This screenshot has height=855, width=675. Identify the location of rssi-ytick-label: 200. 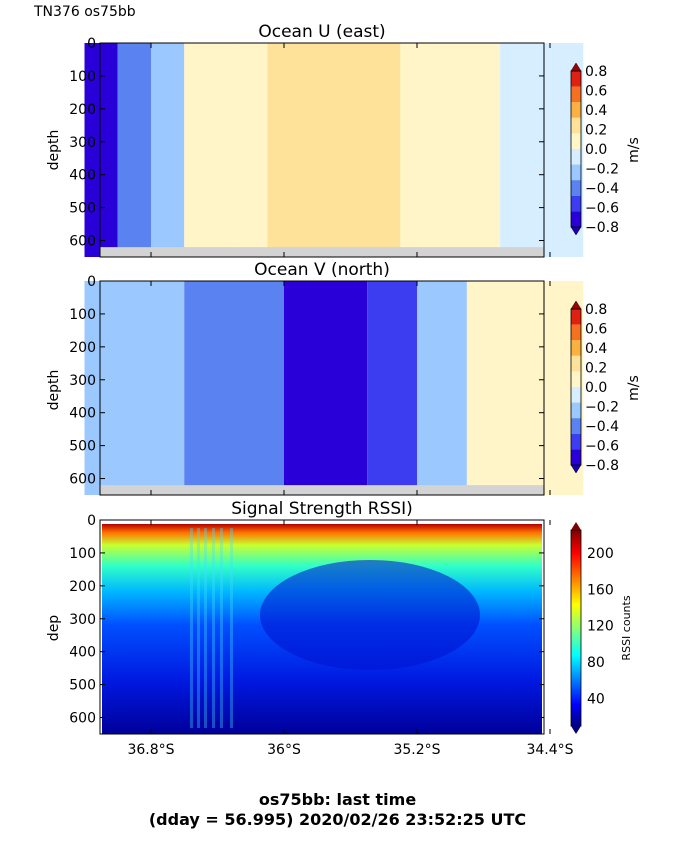
(82, 587).